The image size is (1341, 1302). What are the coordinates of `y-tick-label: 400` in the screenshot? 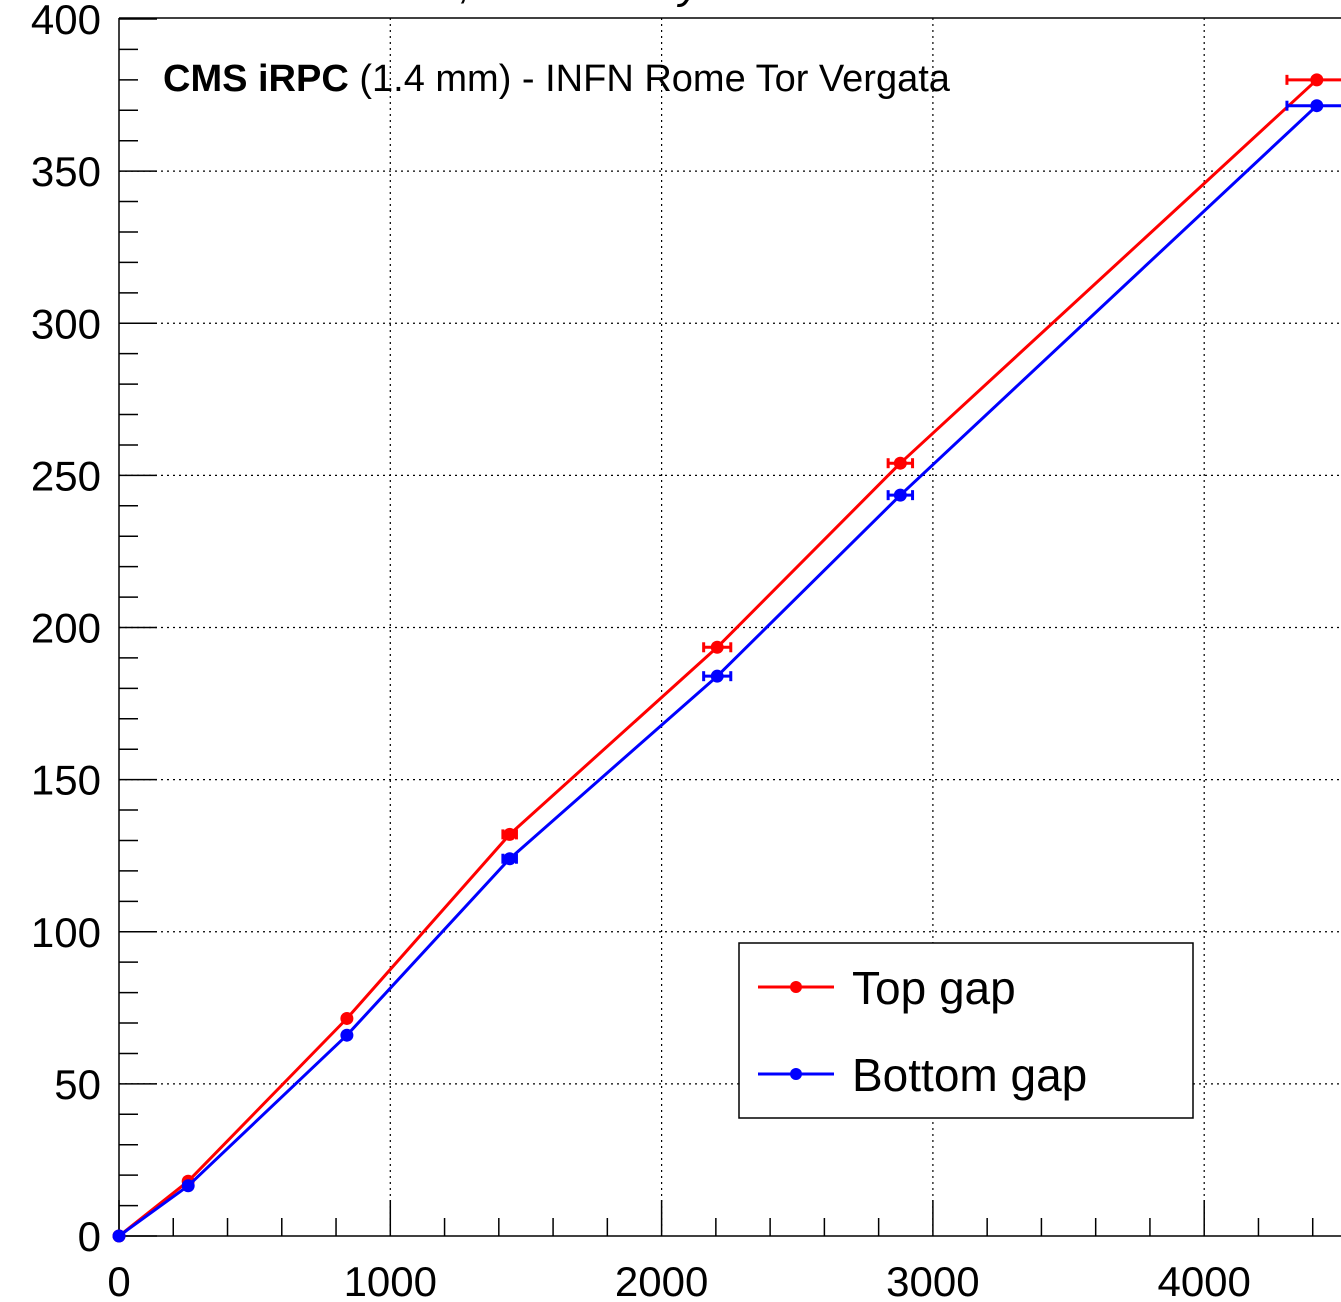 It's located at (66, 21).